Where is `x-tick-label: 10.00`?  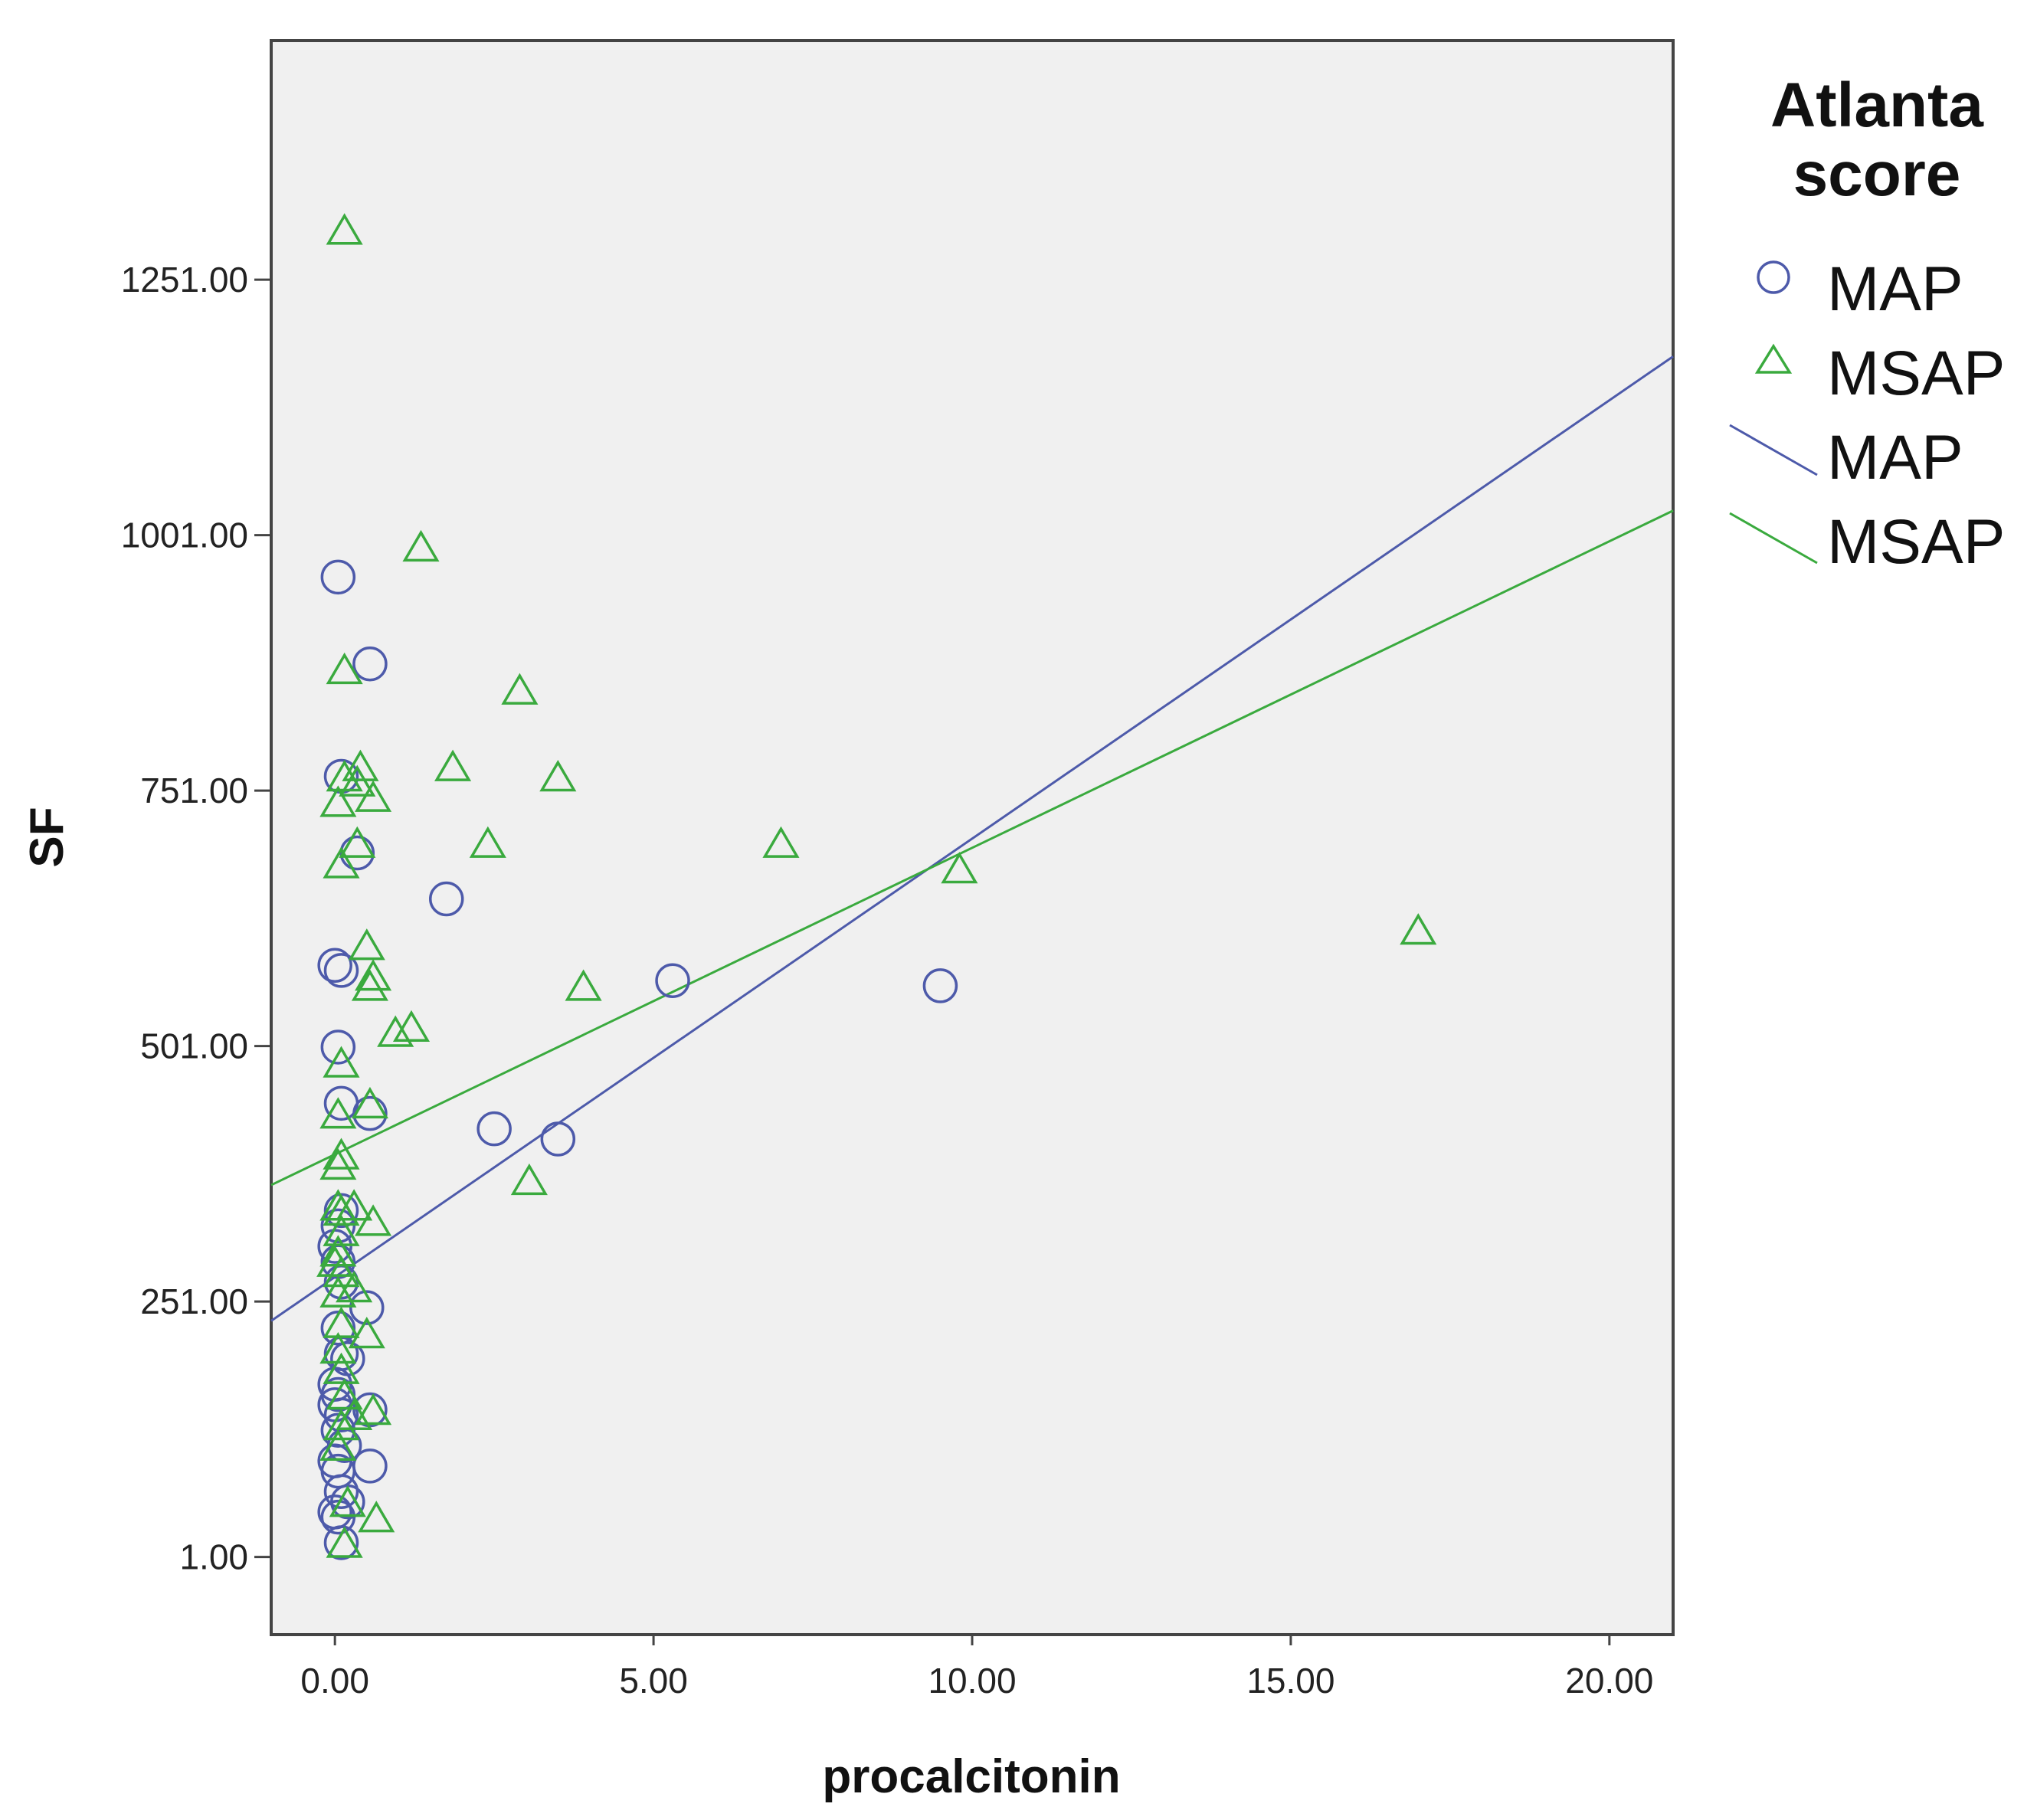
x-tick-label: 10.00 is located at coordinates (972, 1681).